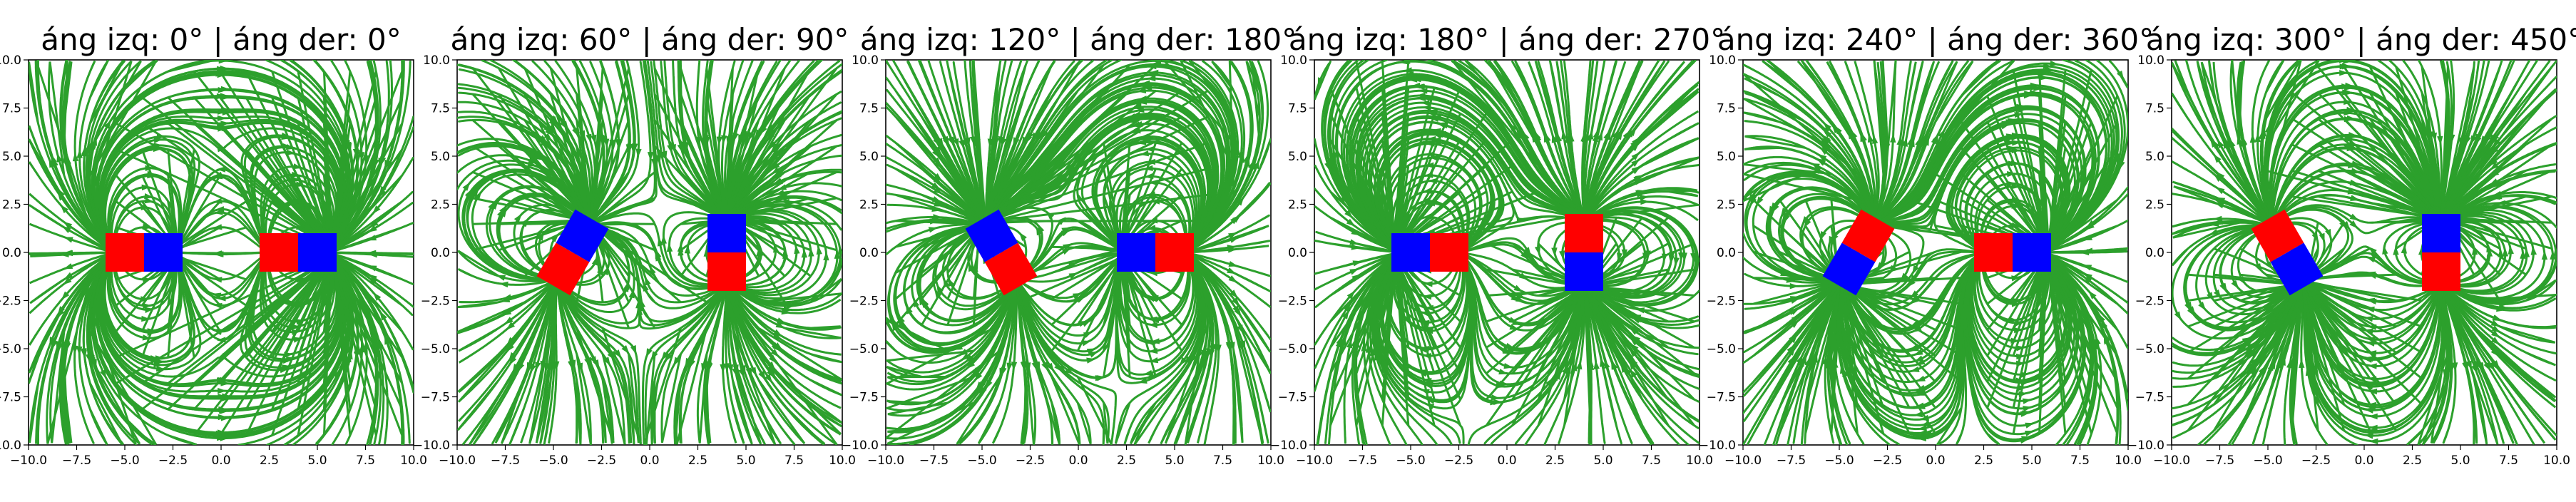 The width and height of the screenshot is (2576, 502). Describe the element at coordinates (1288, 446) in the screenshot. I see `y-tick-label: −10.0` at that location.